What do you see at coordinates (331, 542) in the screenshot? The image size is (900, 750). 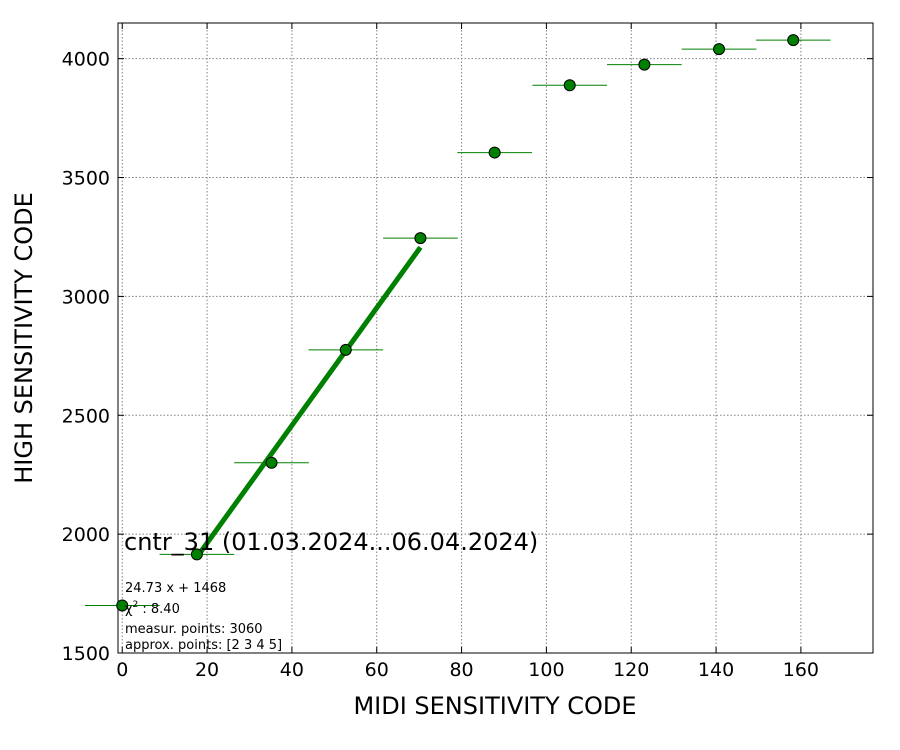 I see `annotation-title: cntr_31 (01.03.2024...06.04.2024)` at bounding box center [331, 542].